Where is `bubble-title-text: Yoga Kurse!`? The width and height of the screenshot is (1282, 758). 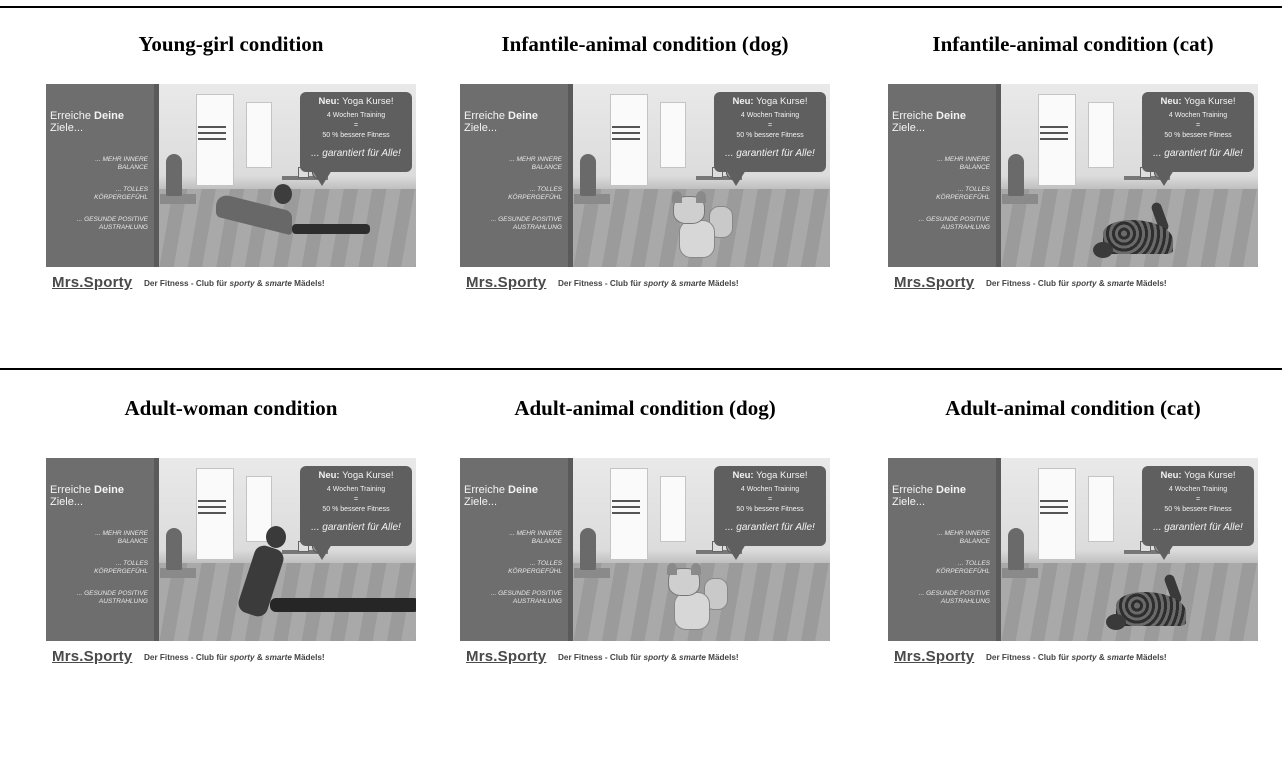
bubble-title-text: Yoga Kurse! is located at coordinates (1208, 101).